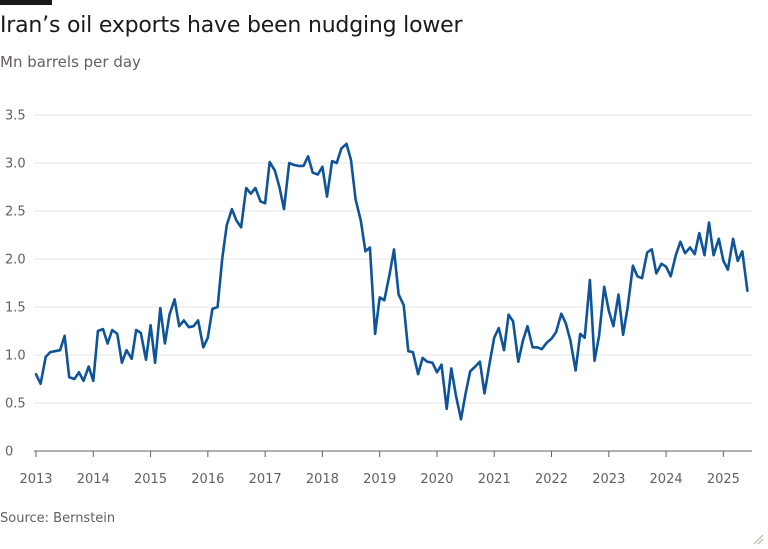  I want to click on y-tick-label: 3.0, so click(15, 164).